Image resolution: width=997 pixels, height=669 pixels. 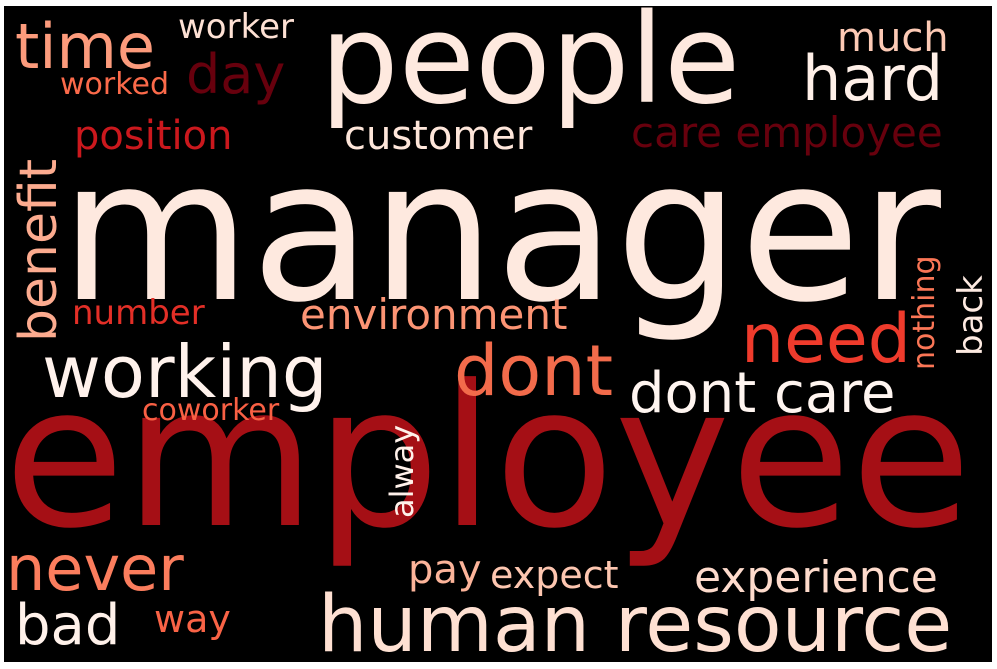 What do you see at coordinates (153, 136) in the screenshot?
I see `word-position: position` at bounding box center [153, 136].